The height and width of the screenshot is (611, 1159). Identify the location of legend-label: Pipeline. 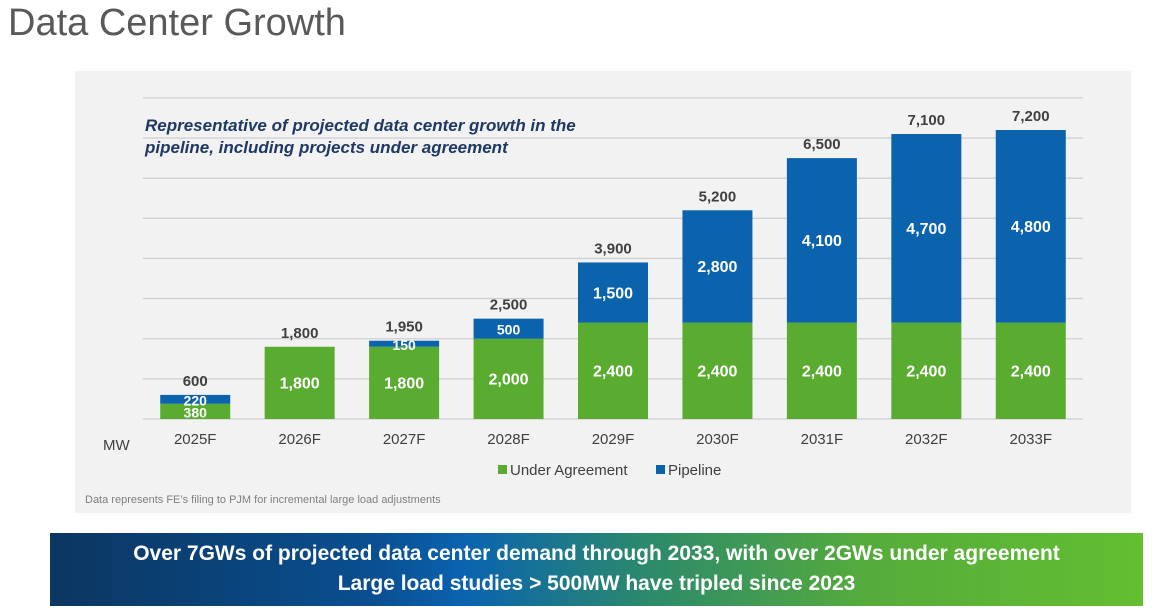
(694, 470).